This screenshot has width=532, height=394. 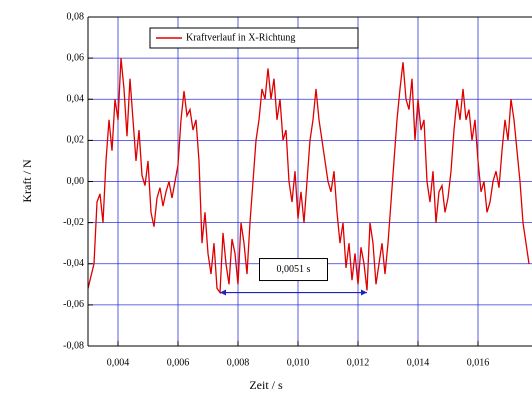 What do you see at coordinates (73, 222) in the screenshot?
I see `y-tick-label: -0,02` at bounding box center [73, 222].